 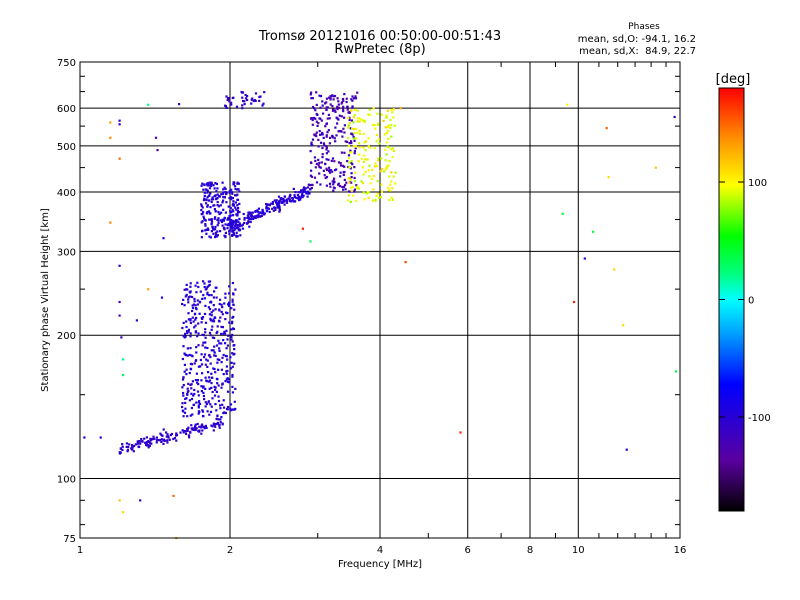 I want to click on y-tick-label: 600, so click(x=66, y=109).